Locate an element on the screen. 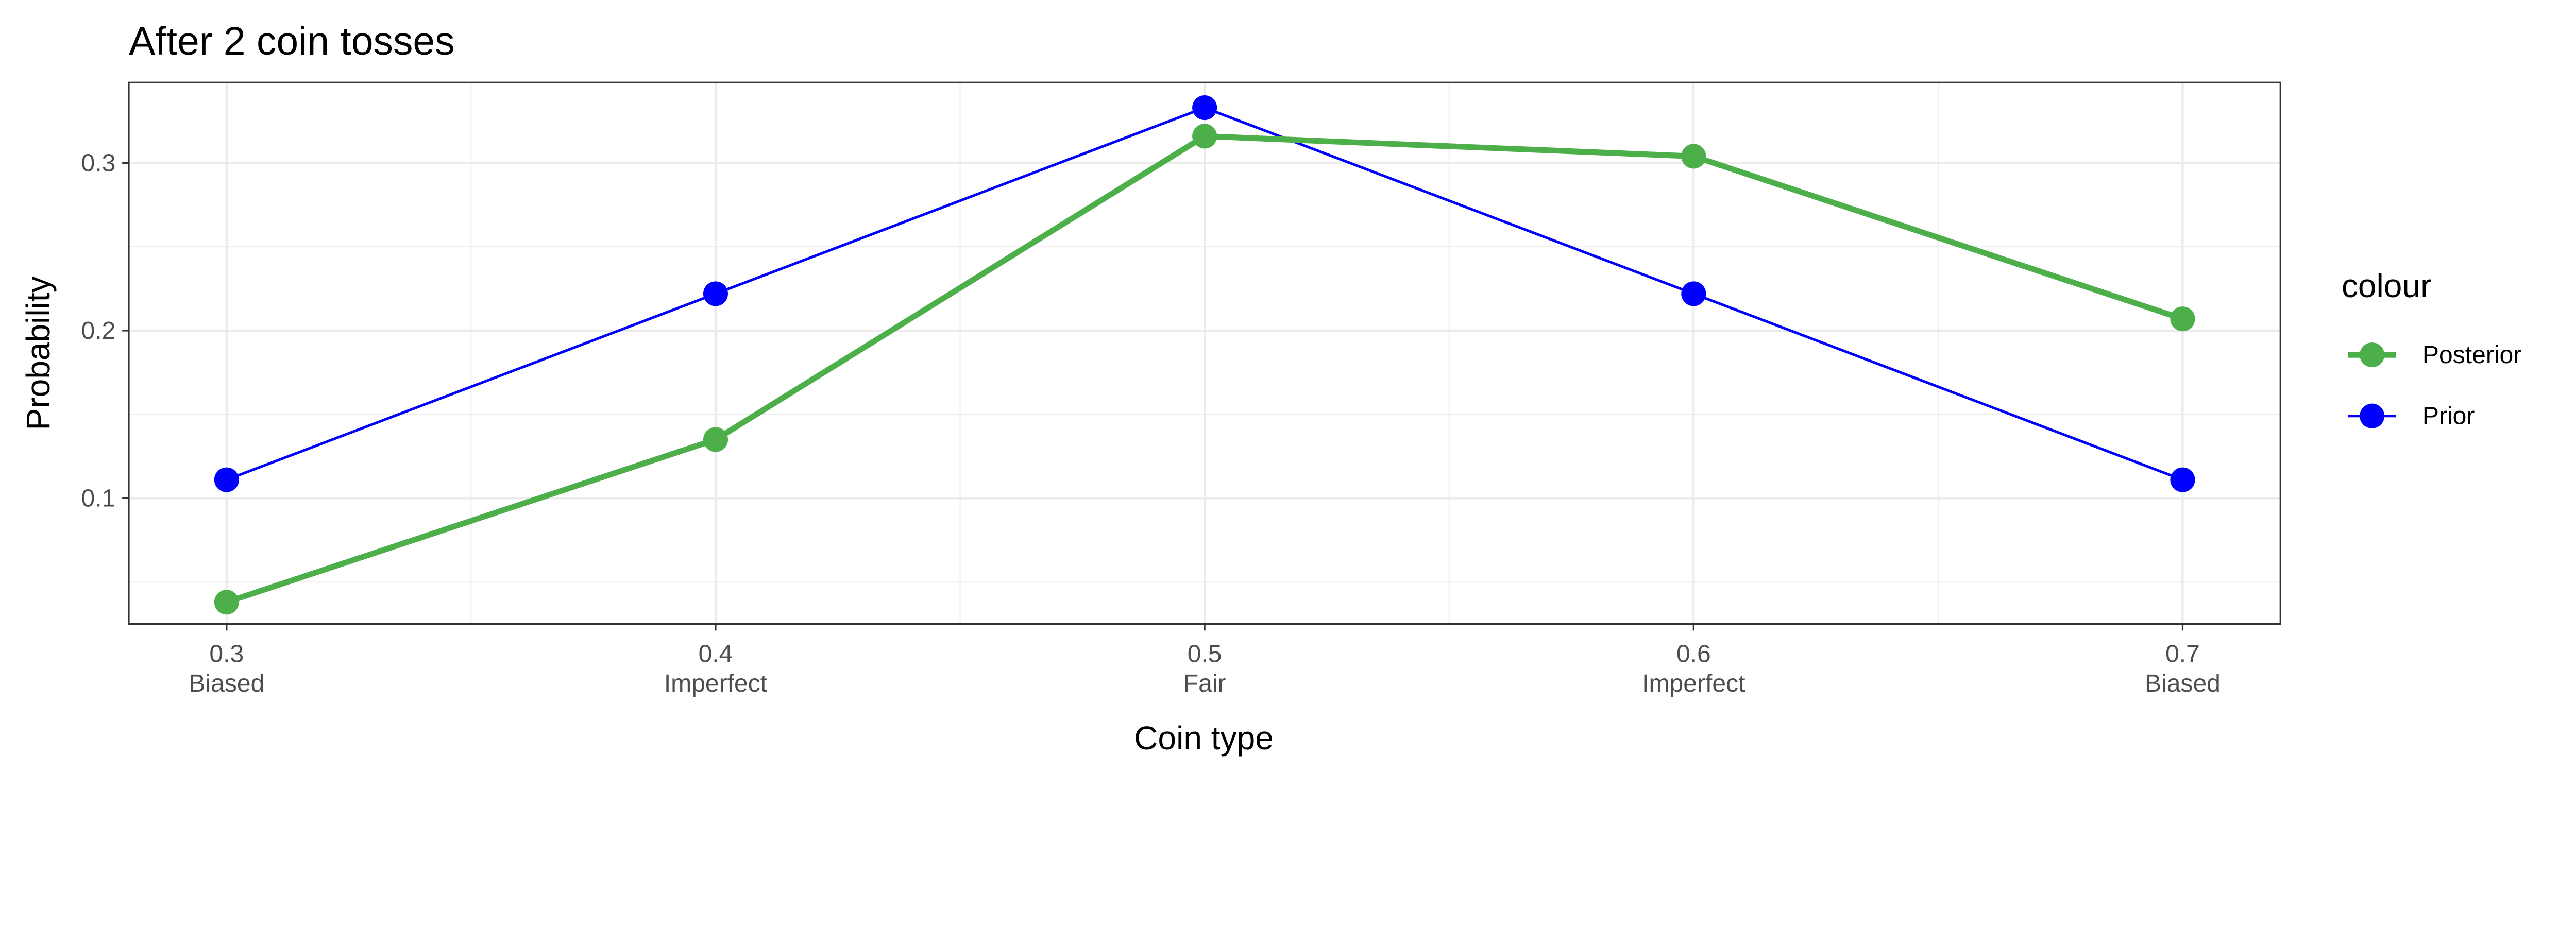 This screenshot has width=2576, height=927. chart-title: After 2 coin tosses is located at coordinates (292, 41).